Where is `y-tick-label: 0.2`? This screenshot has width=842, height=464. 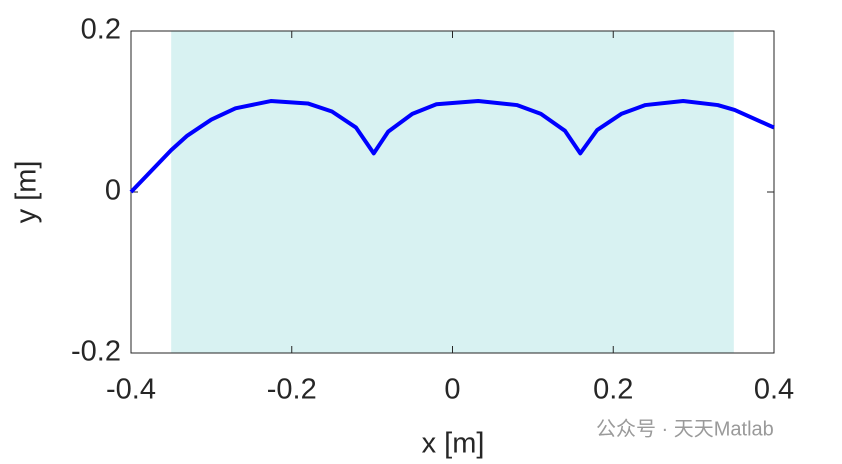 y-tick-label: 0.2 is located at coordinates (101, 30).